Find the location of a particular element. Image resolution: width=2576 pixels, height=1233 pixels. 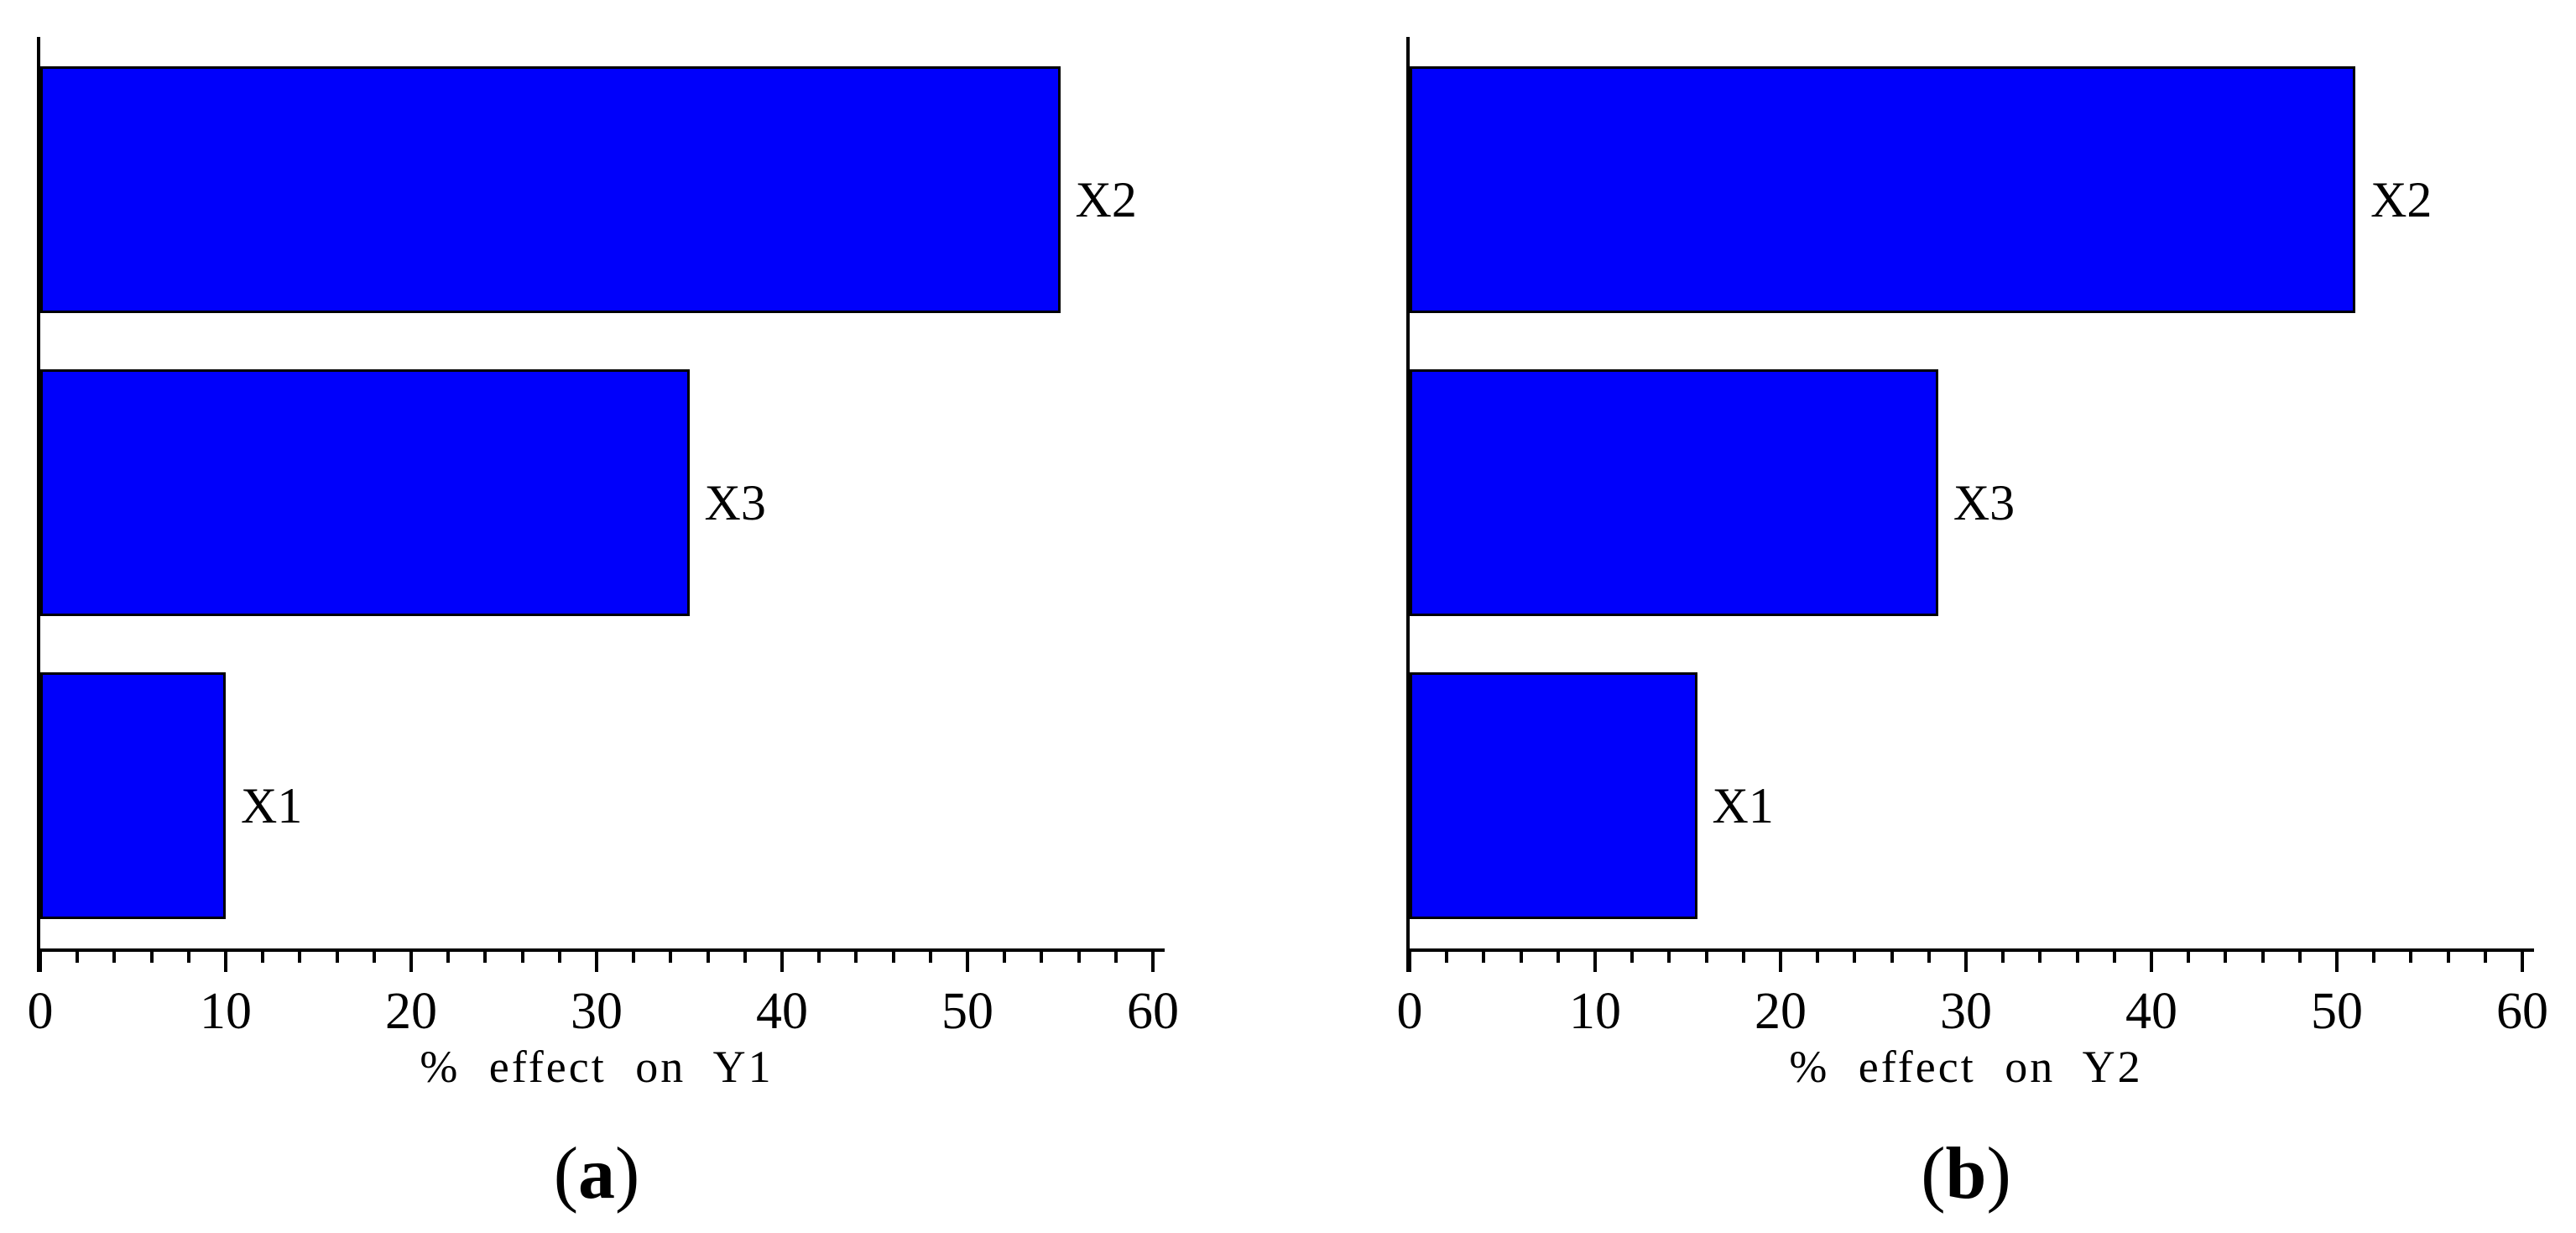

caption-letter: b is located at coordinates (1966, 1174).